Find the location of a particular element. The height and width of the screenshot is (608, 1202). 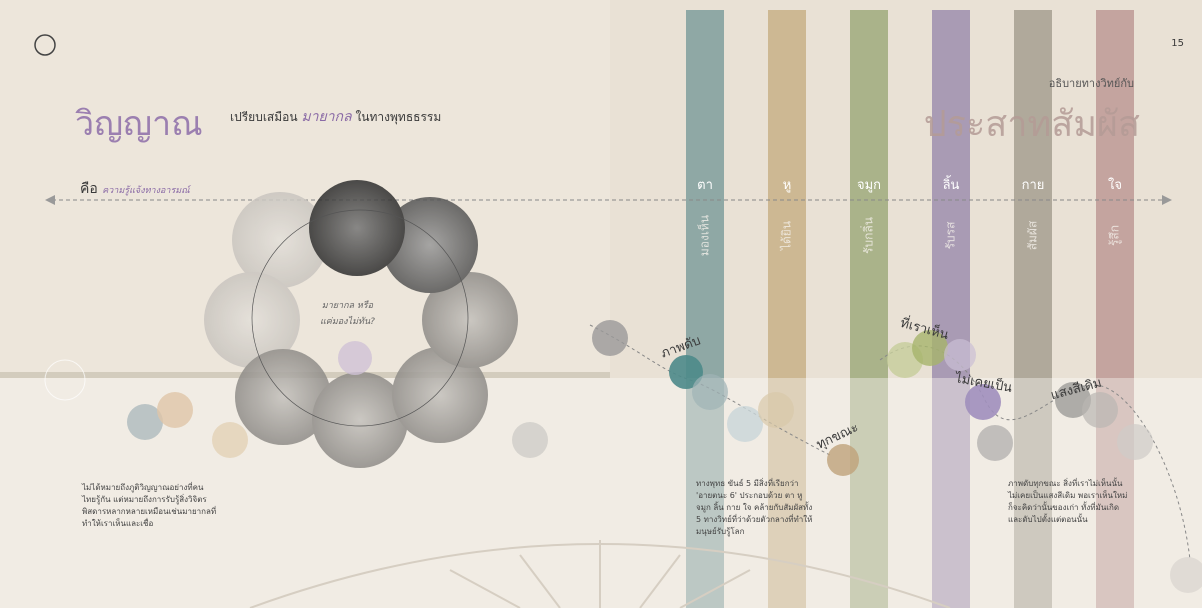

subtitle-suffix: ในทางพุทธธรรม is located at coordinates (398, 117).